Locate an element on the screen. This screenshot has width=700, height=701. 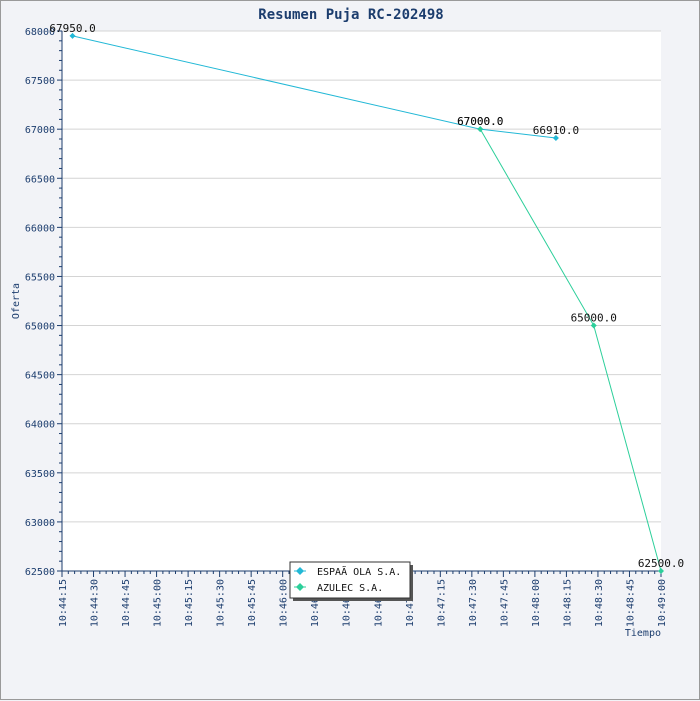
y-tick-label: 62500 is located at coordinates (40, 572).